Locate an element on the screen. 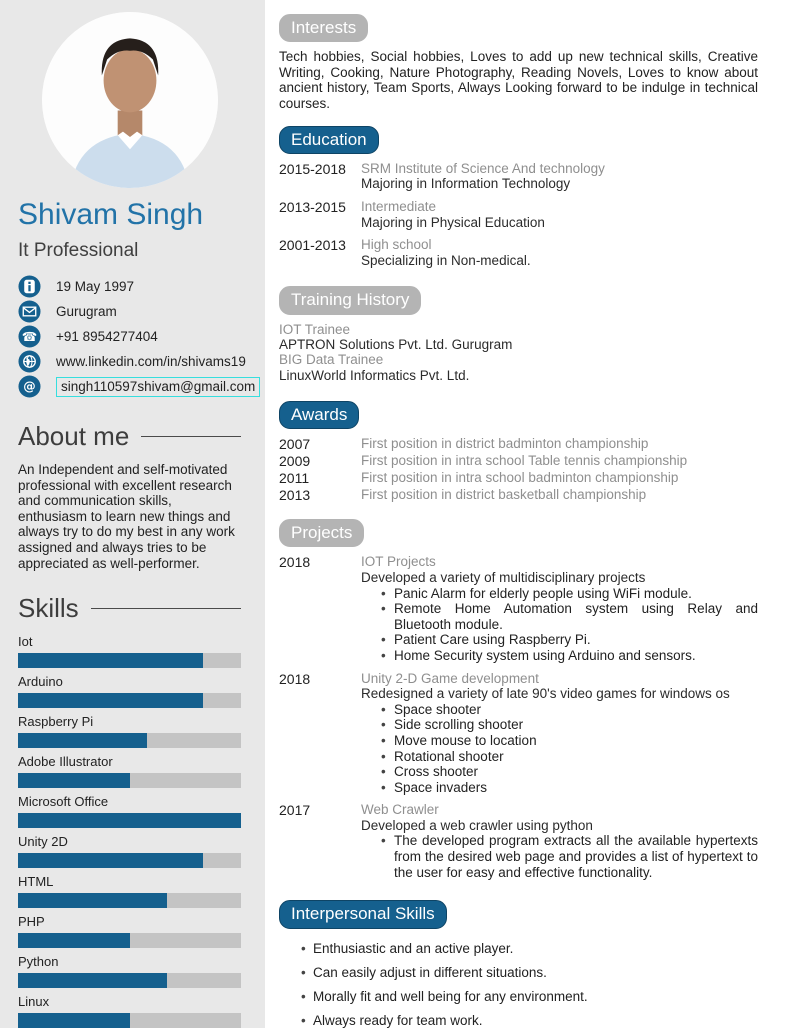 This screenshot has width=794, height=1028. education-major: Majoring in Physical Education is located at coordinates (453, 222).